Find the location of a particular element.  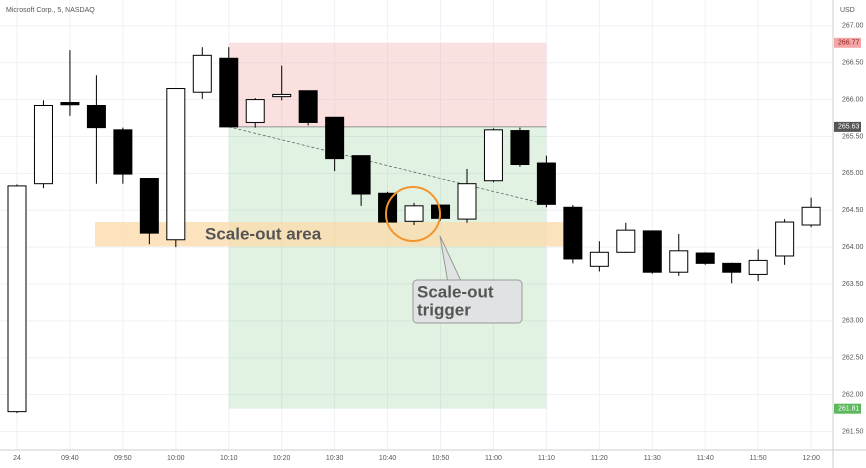

callout-text: trigger is located at coordinates (444, 309).